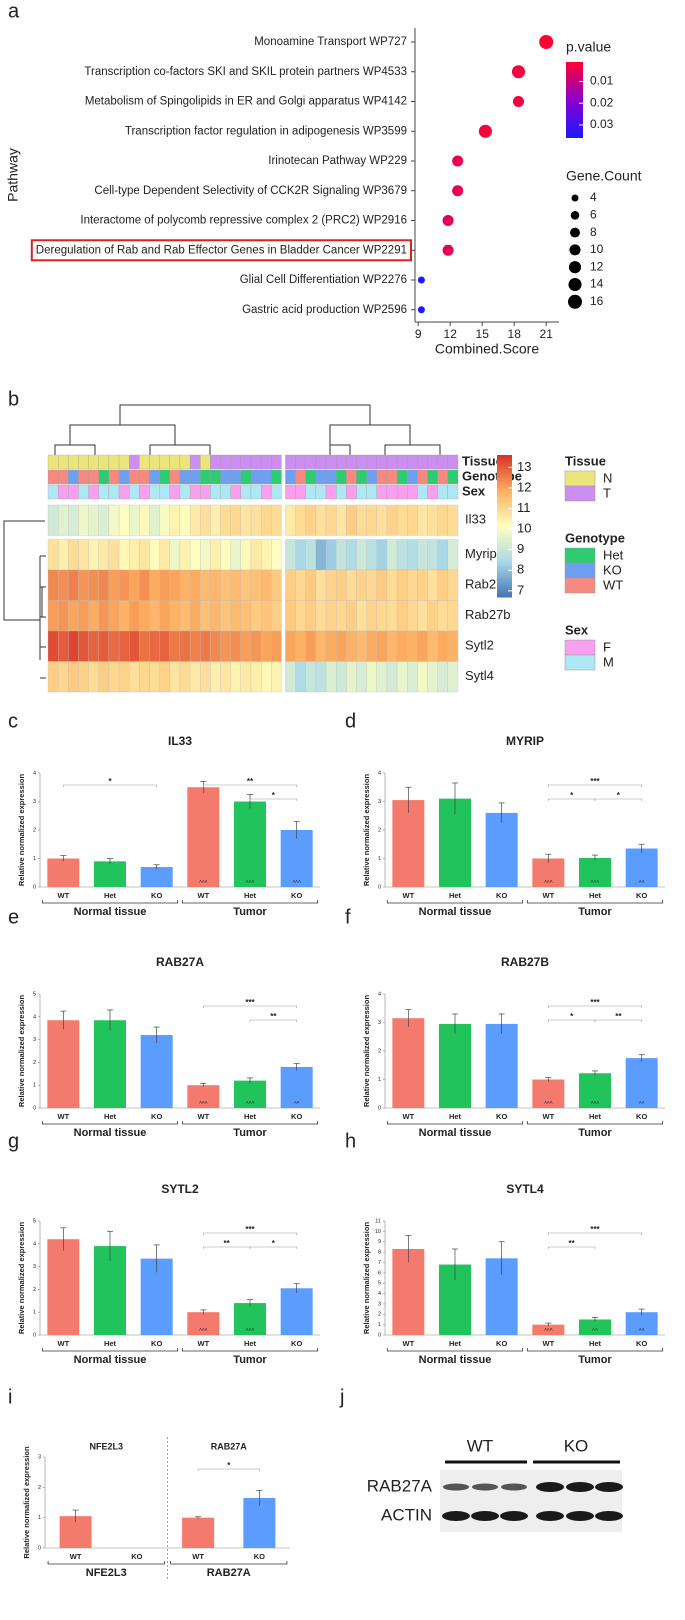 This screenshot has width=685, height=1620. I want to click on legend-swatch, so click(580, 585).